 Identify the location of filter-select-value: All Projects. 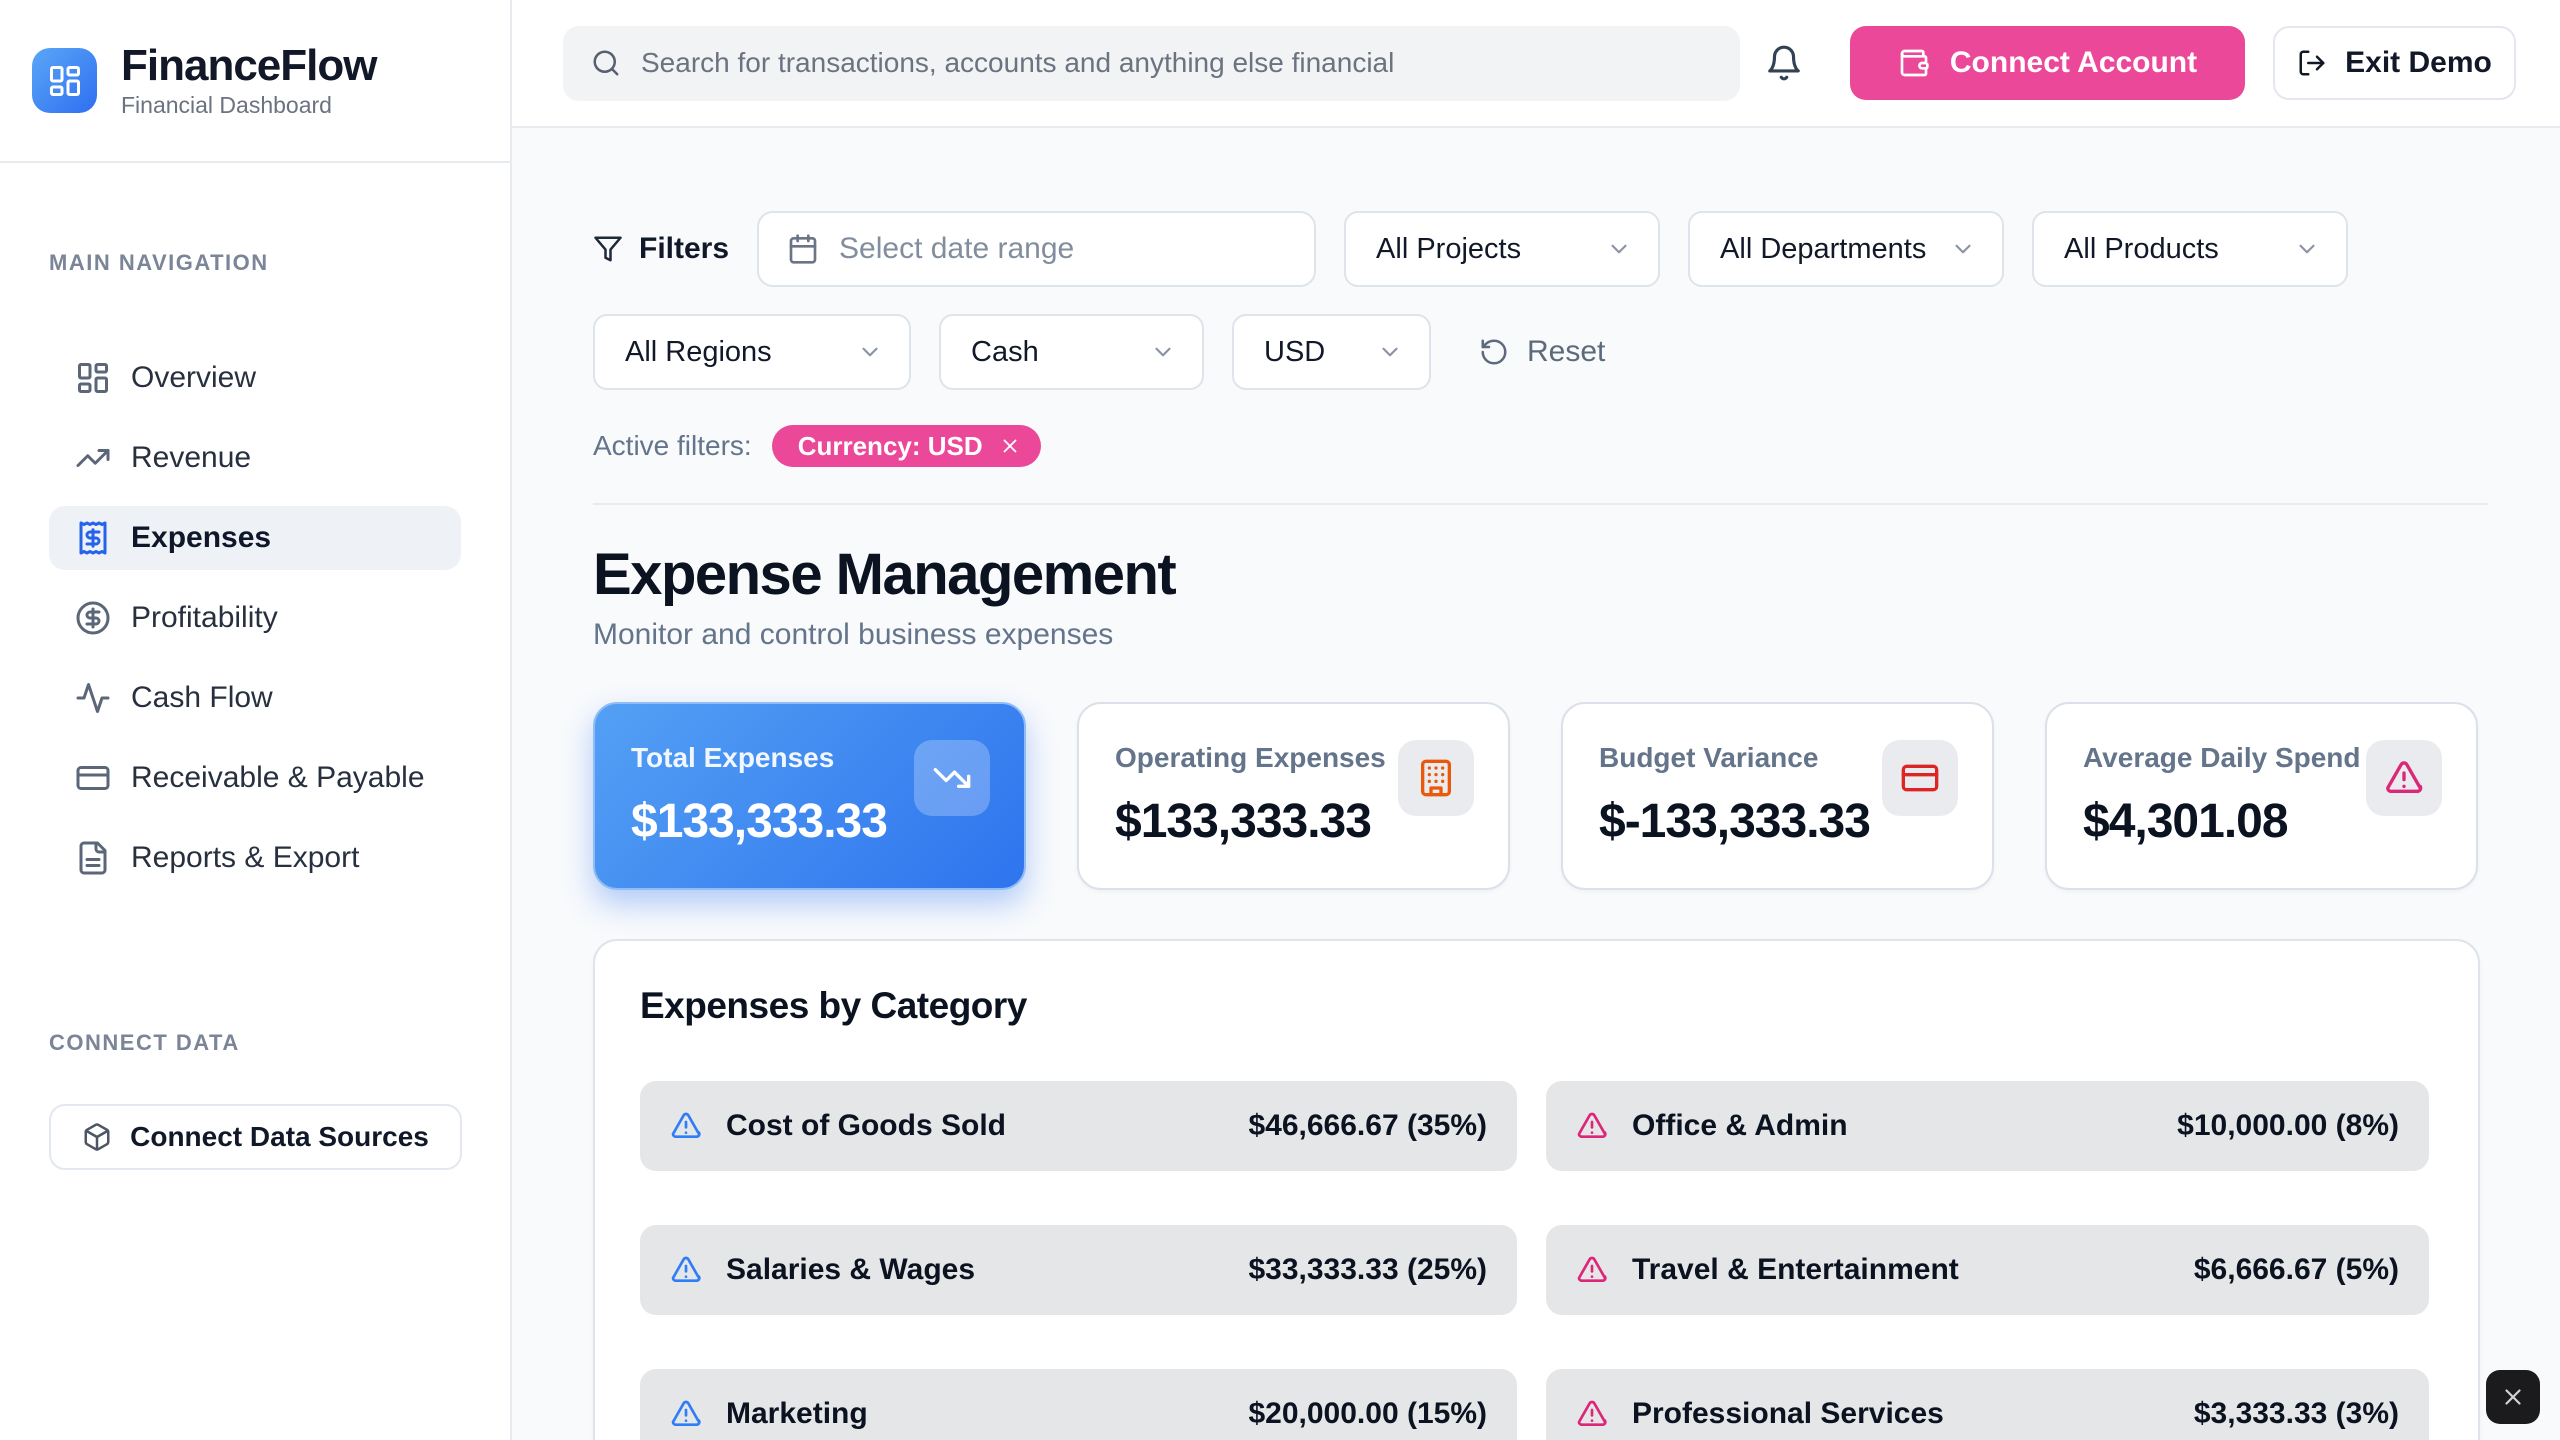
(1449, 248).